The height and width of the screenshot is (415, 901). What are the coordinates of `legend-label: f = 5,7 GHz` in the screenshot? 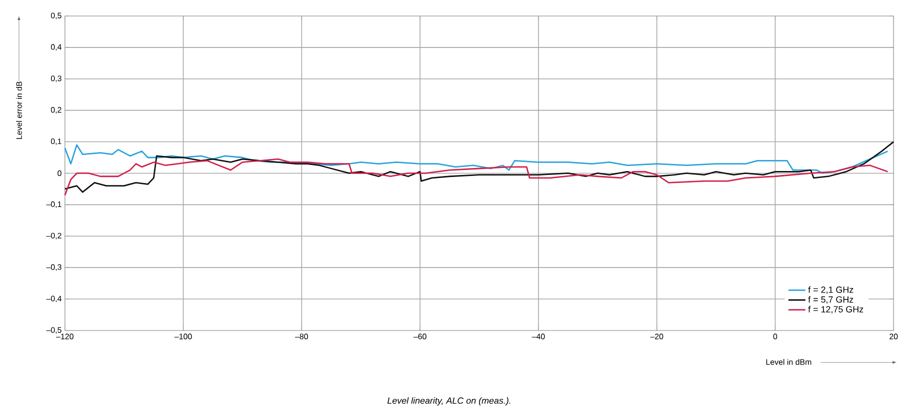 It's located at (831, 300).